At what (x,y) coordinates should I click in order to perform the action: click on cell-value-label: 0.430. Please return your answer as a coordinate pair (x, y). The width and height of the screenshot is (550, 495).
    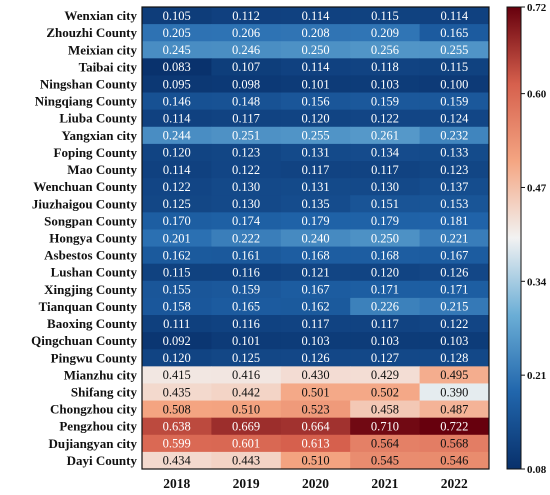
    Looking at the image, I should click on (315, 375).